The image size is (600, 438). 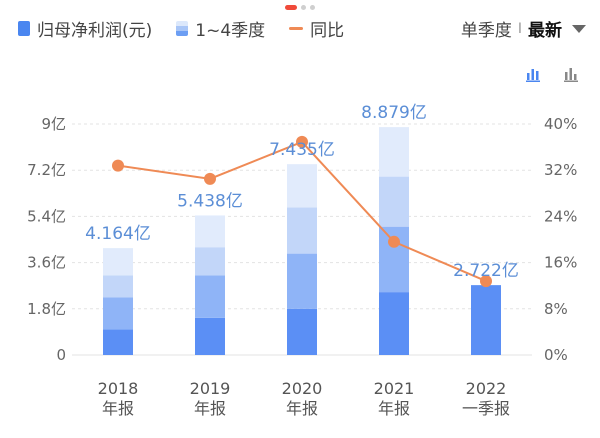 What do you see at coordinates (560, 124) in the screenshot?
I see `y-right-tick-label: 40%` at bounding box center [560, 124].